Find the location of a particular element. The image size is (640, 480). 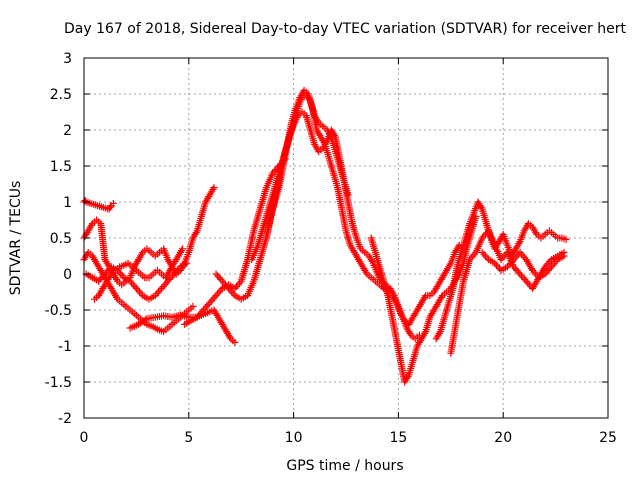

x-tick-label: 0 is located at coordinates (84, 438).